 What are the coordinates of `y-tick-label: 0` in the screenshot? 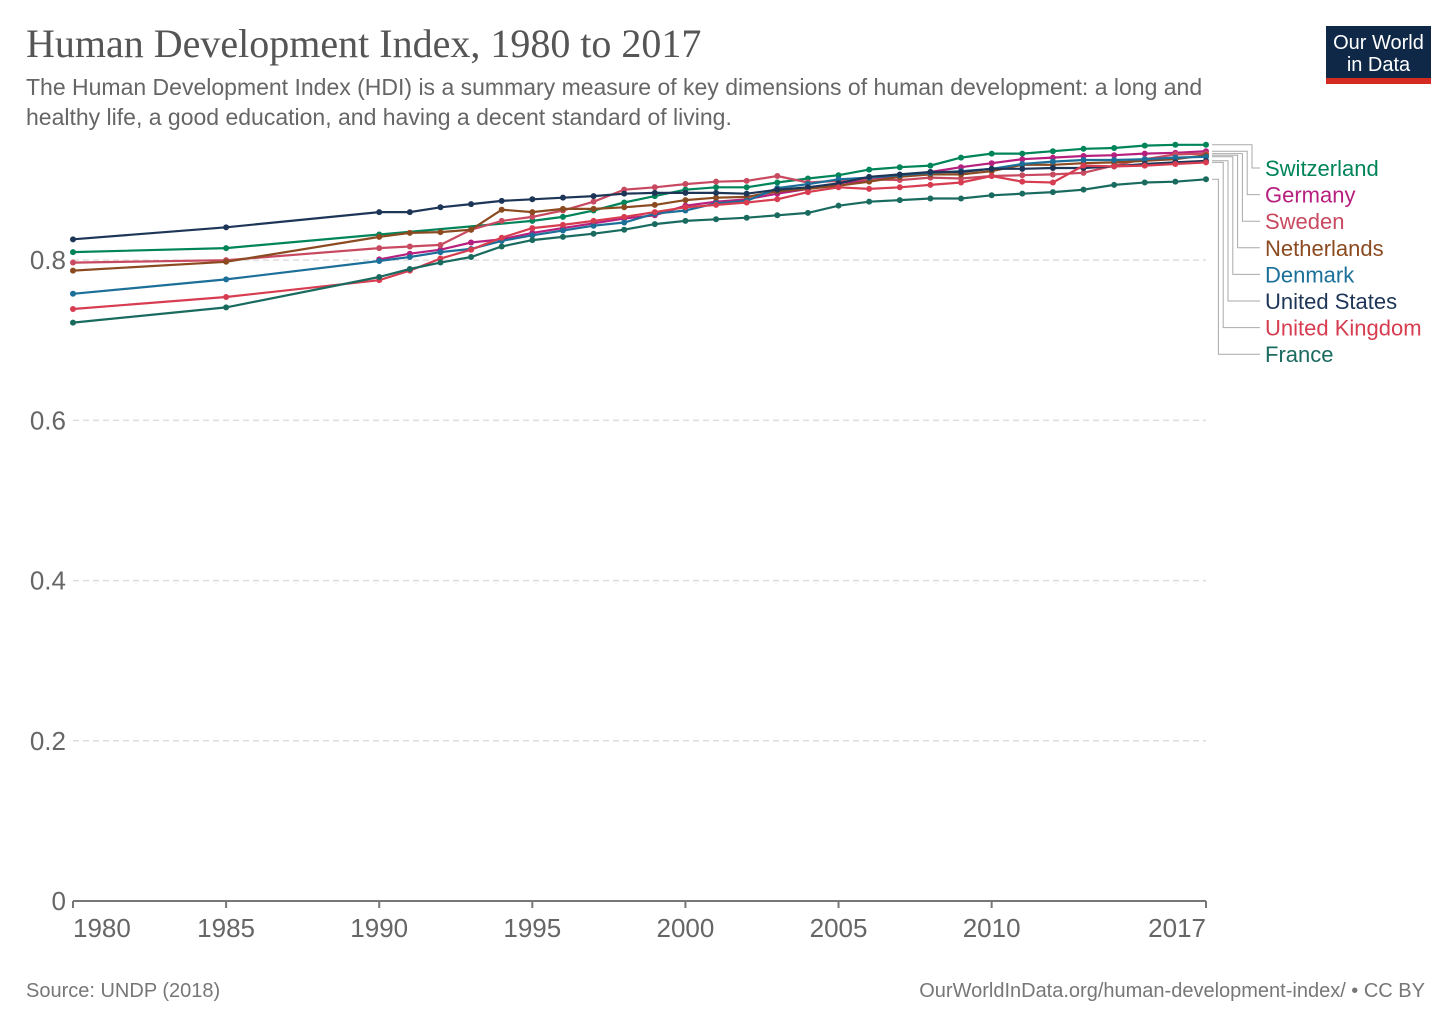 It's located at (59, 901).